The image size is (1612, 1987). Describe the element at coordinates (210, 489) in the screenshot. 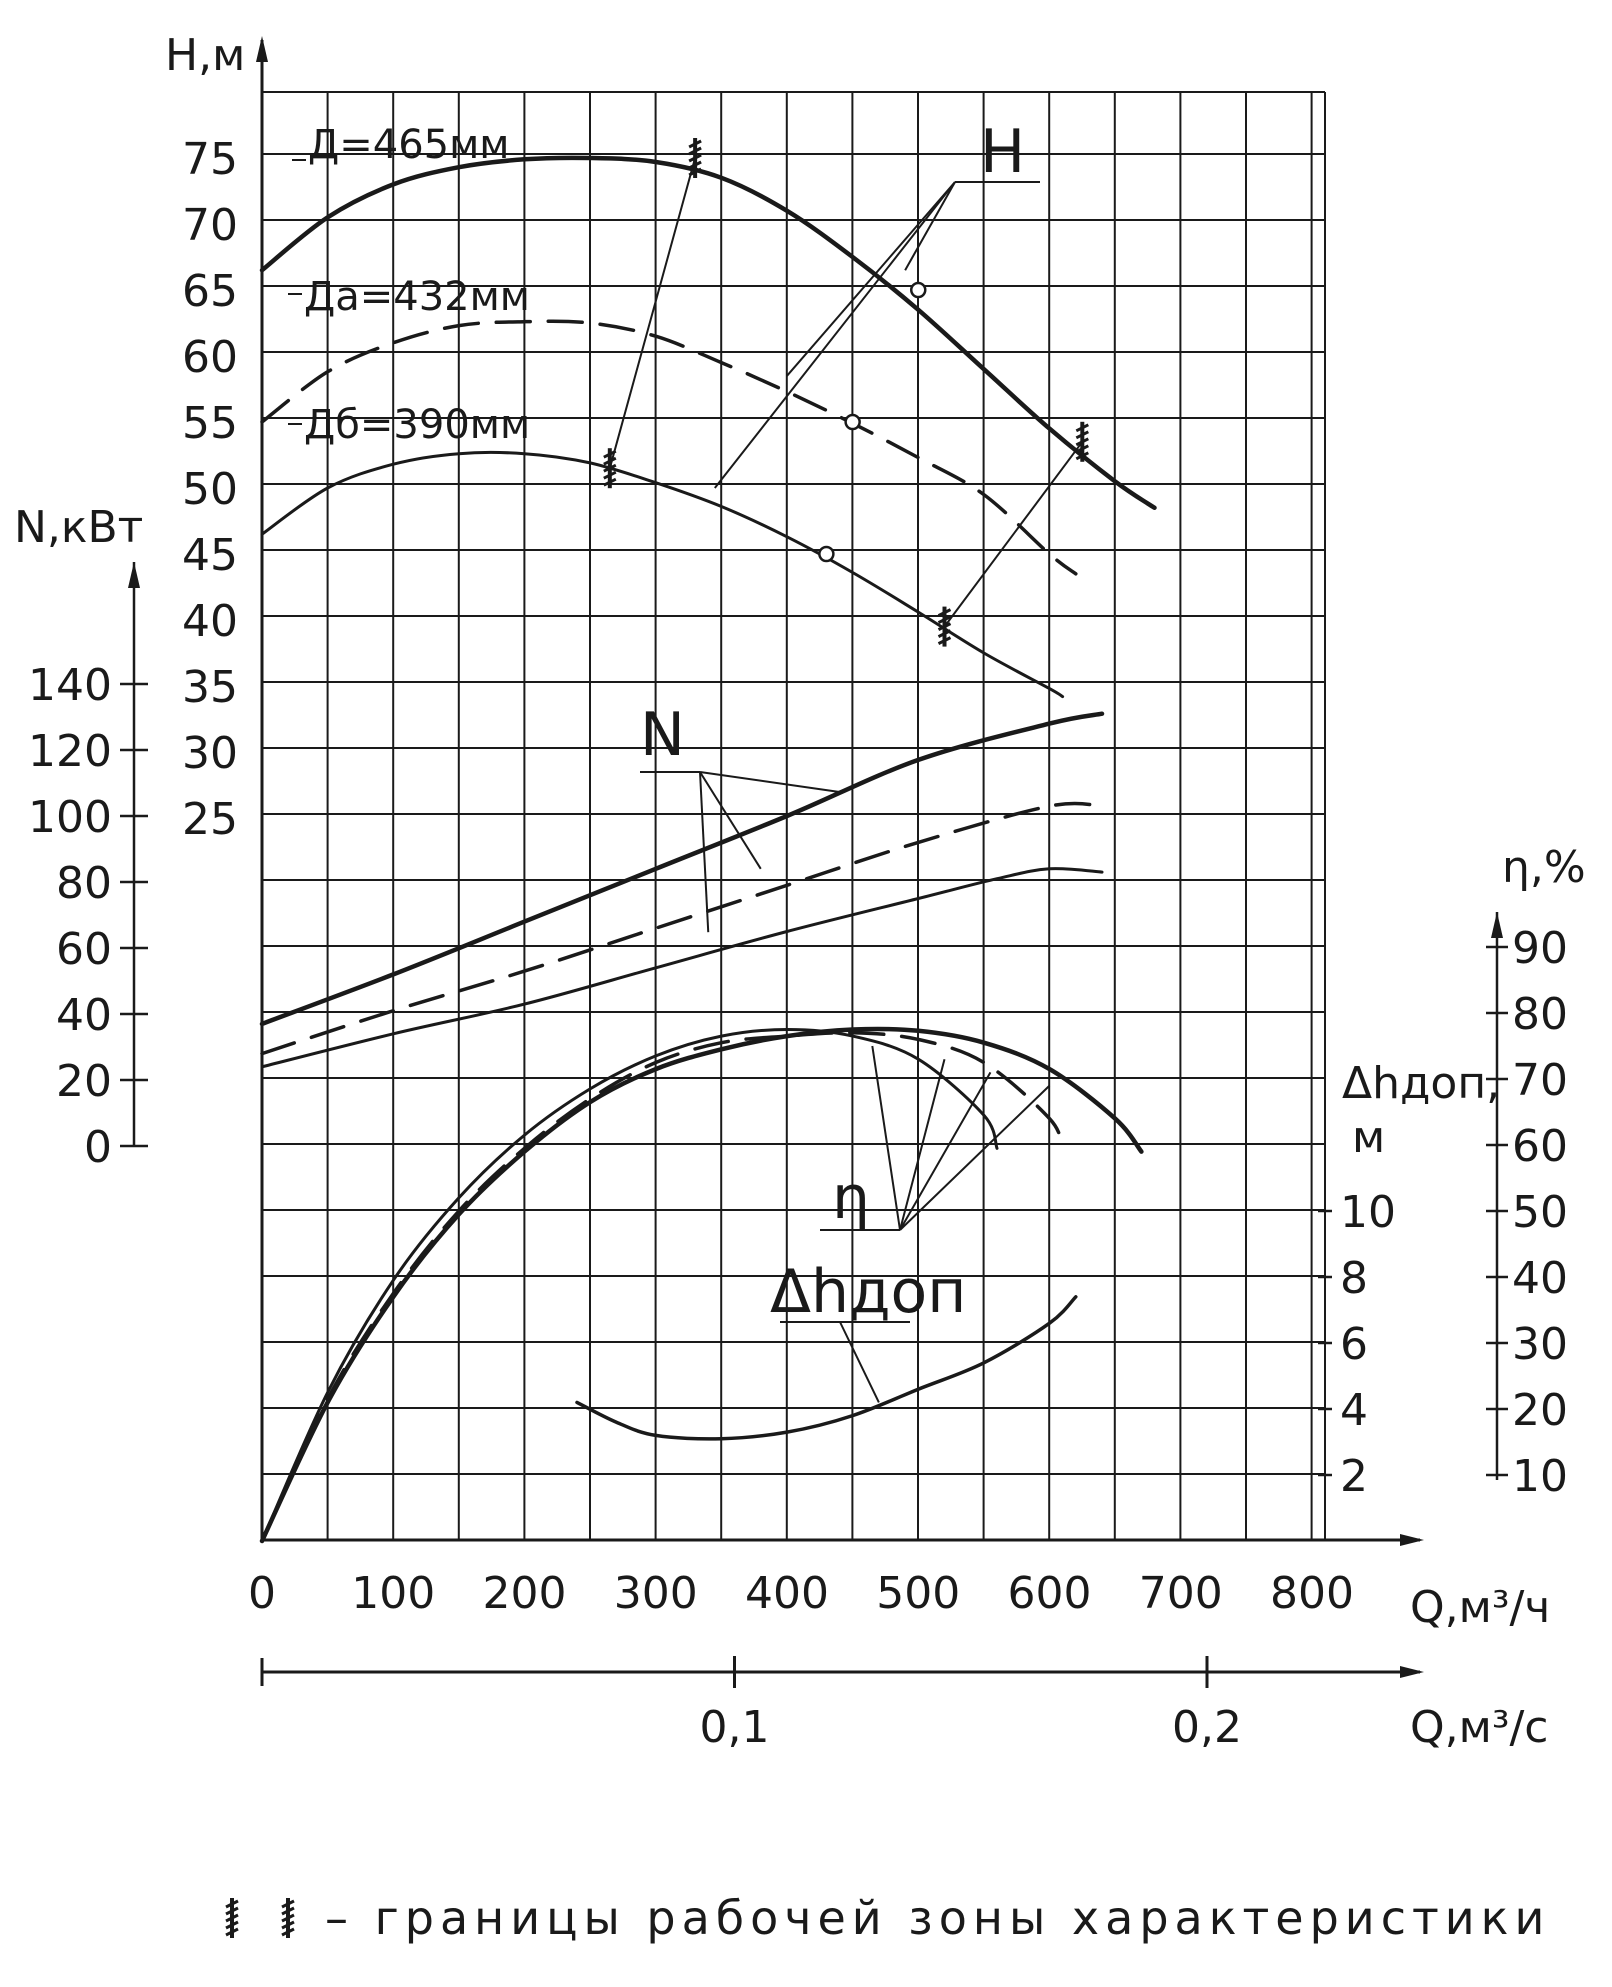

I see `h-tick-label: 50` at that location.